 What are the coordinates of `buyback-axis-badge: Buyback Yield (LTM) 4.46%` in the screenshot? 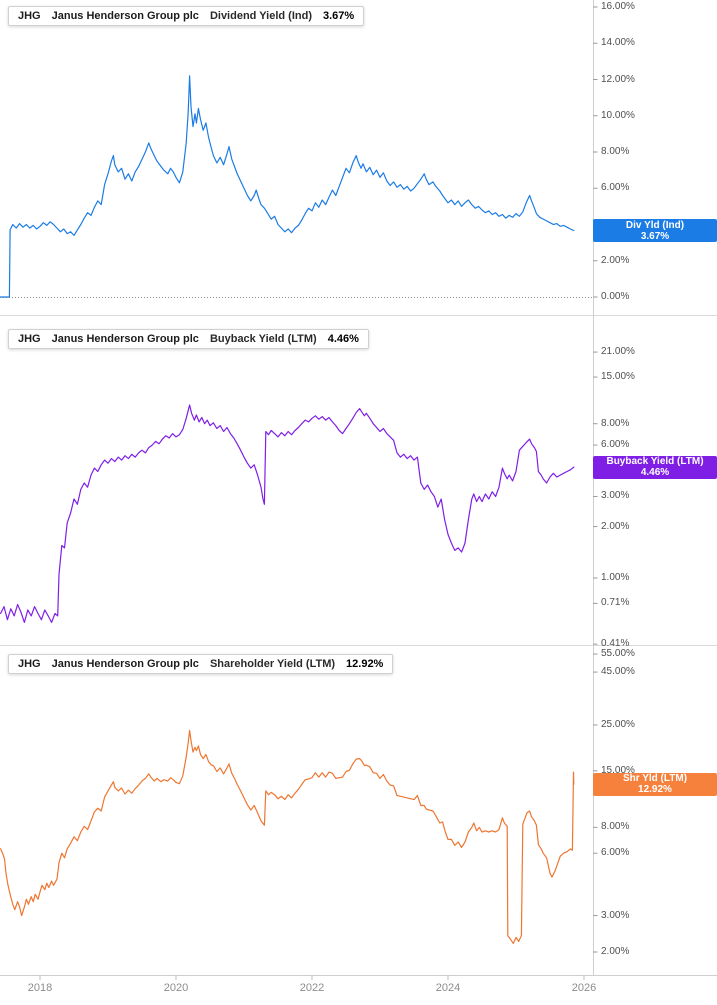 It's located at (655, 467).